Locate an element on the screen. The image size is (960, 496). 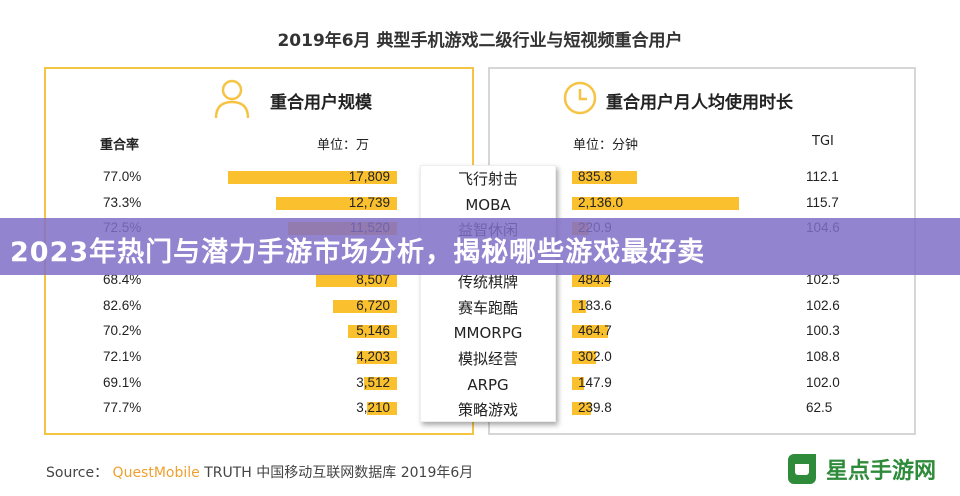
share-value: 77.7% is located at coordinates (122, 408).